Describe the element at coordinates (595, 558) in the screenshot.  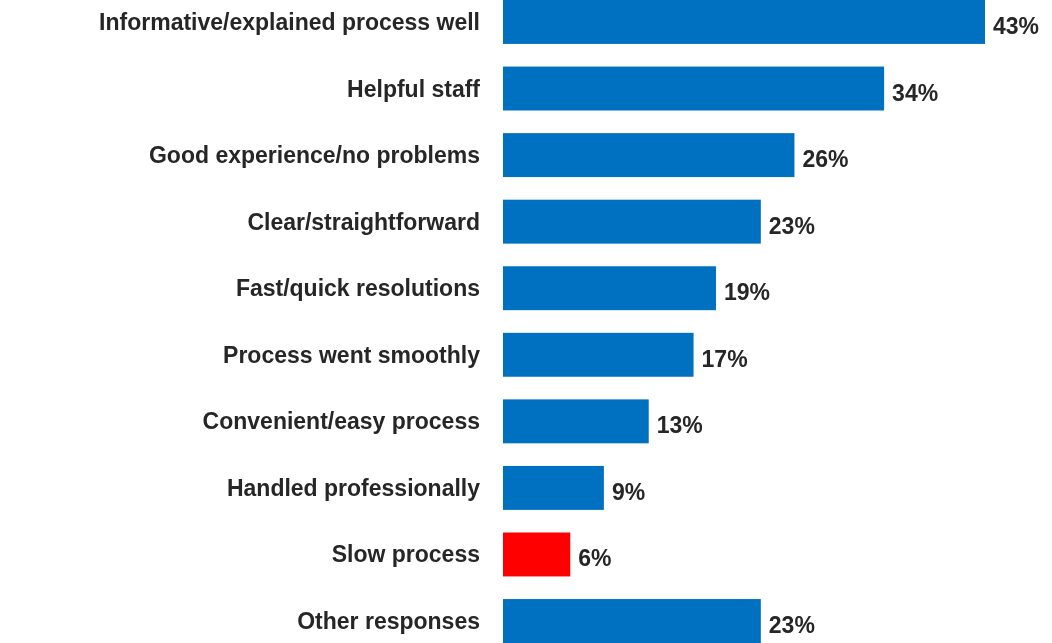
I see `data-label: 6%` at that location.